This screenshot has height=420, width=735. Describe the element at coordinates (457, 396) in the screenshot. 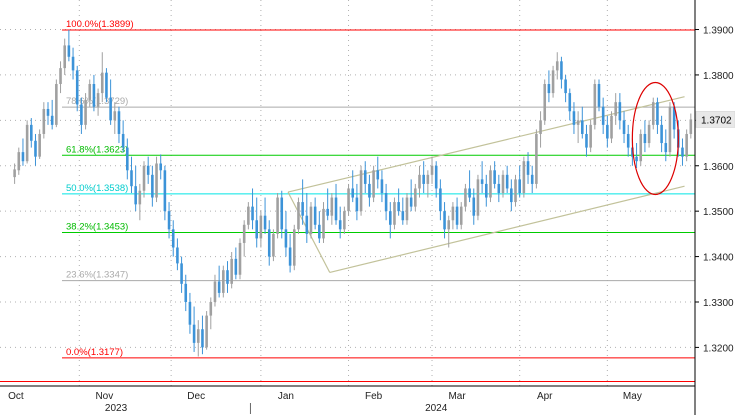

I see `x-tick-label: Mar` at that location.